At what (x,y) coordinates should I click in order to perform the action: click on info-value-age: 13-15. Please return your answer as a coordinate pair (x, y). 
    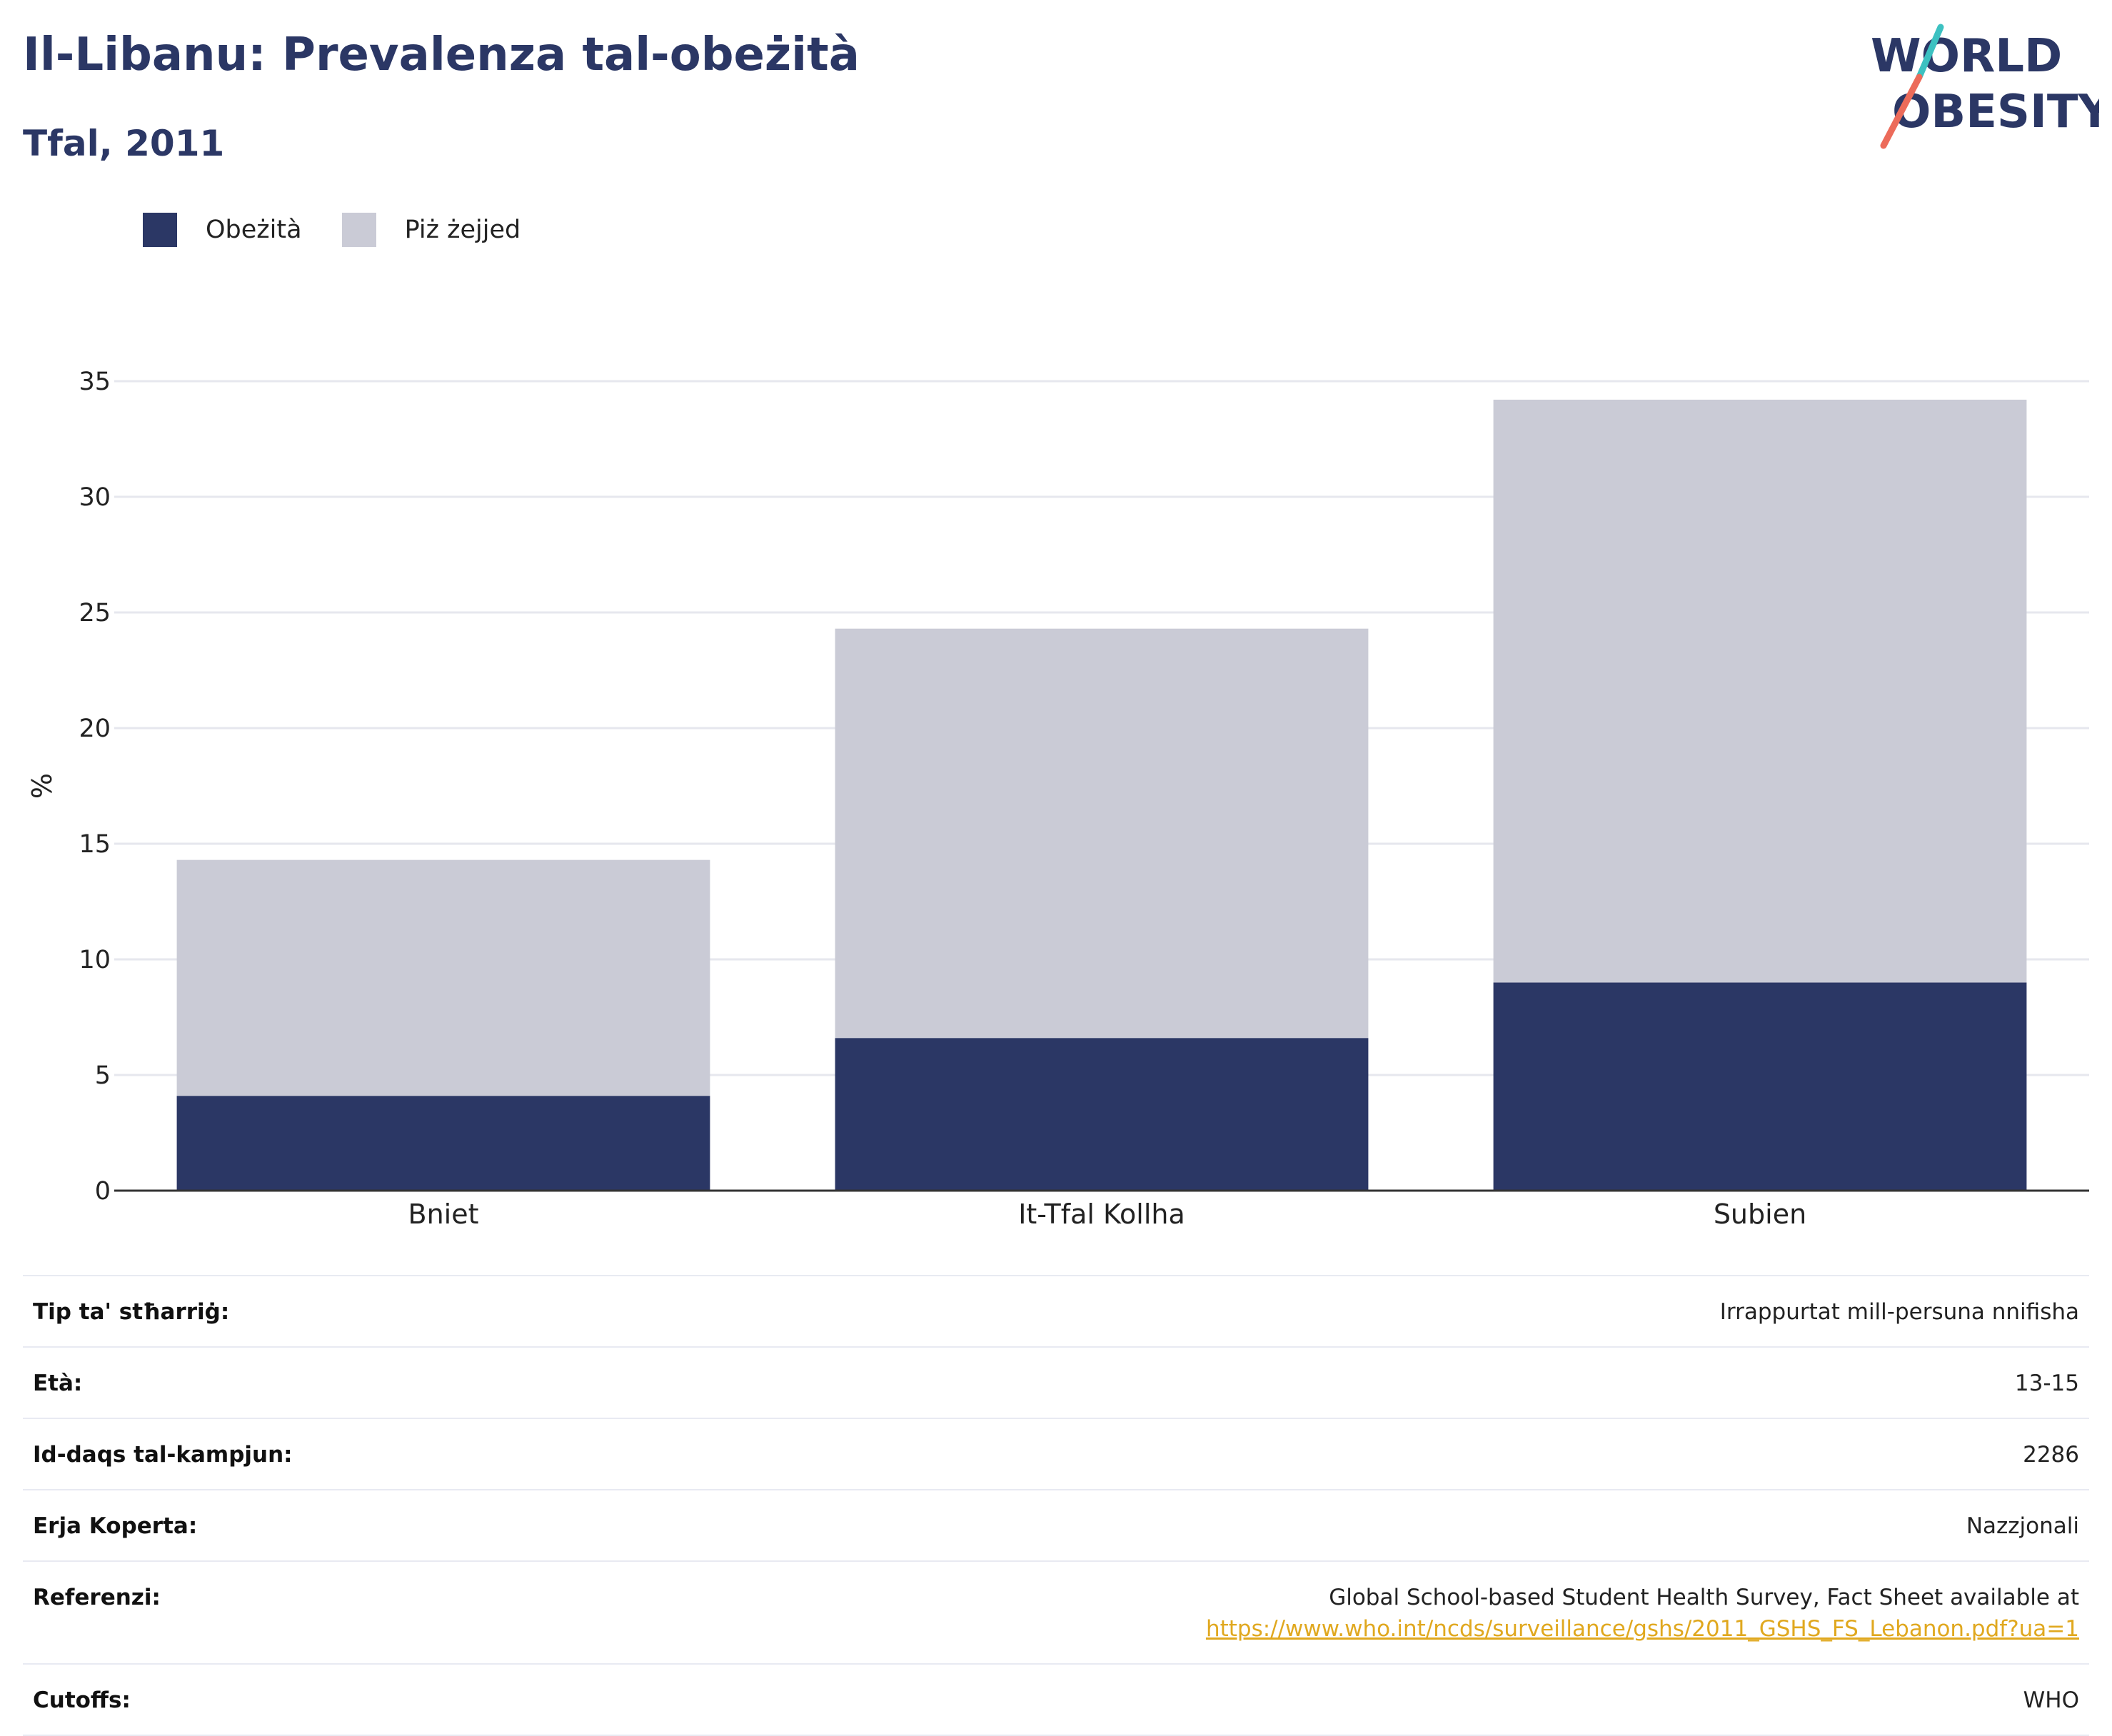
    Looking at the image, I should click on (2046, 1383).